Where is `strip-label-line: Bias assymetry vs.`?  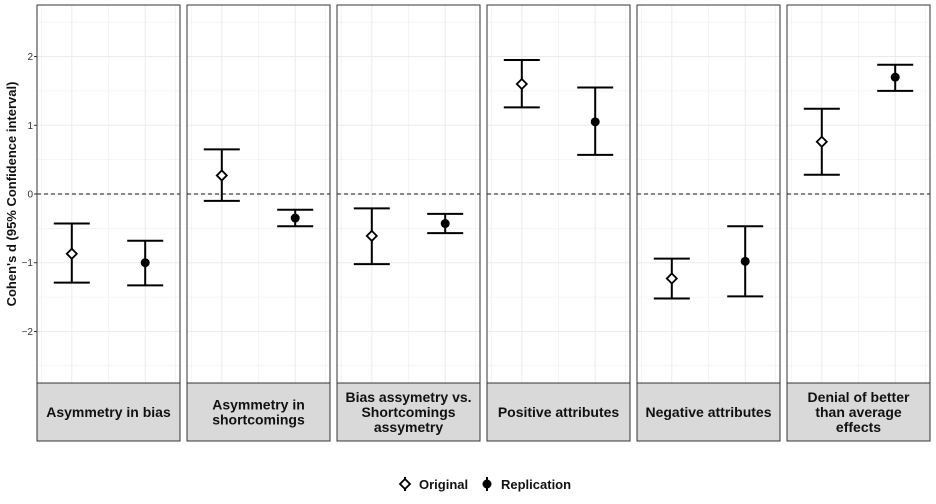 strip-label-line: Bias assymetry vs. is located at coordinates (408, 397).